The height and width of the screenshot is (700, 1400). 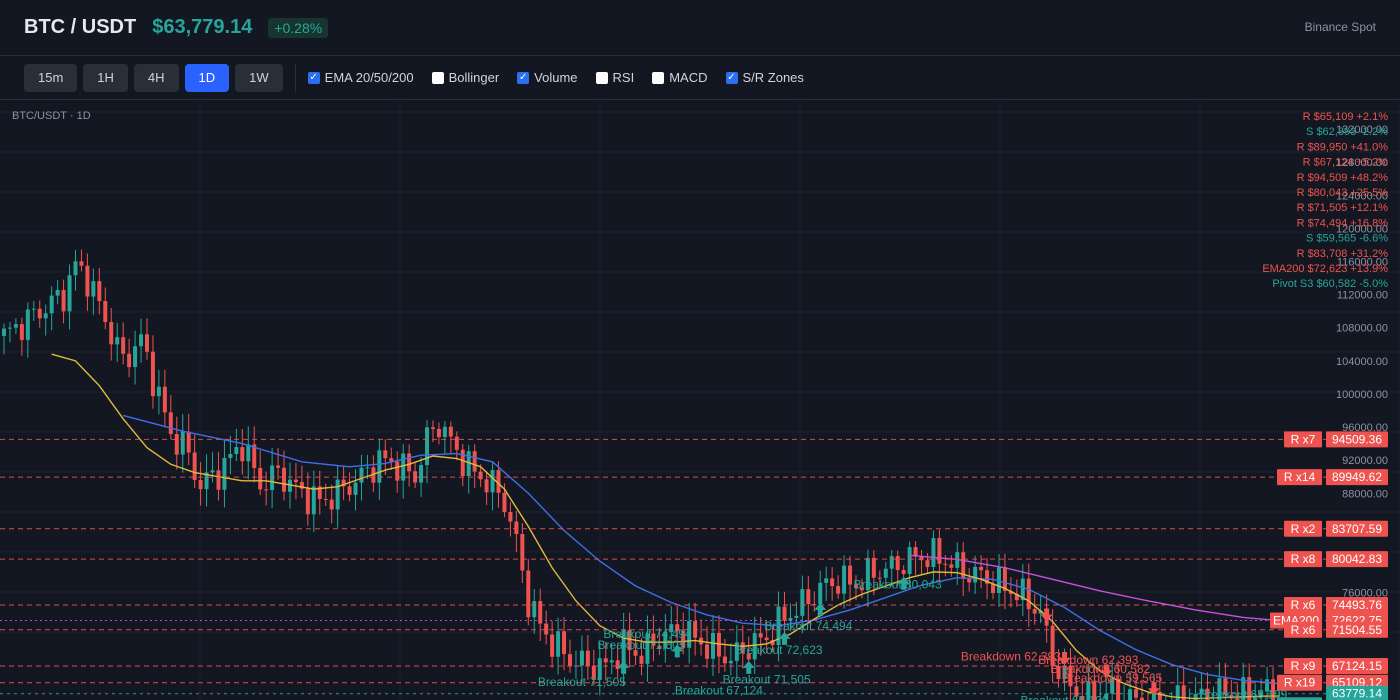 I want to click on toggle-ema: ✓ EMA 20/50/200, so click(x=360, y=77).